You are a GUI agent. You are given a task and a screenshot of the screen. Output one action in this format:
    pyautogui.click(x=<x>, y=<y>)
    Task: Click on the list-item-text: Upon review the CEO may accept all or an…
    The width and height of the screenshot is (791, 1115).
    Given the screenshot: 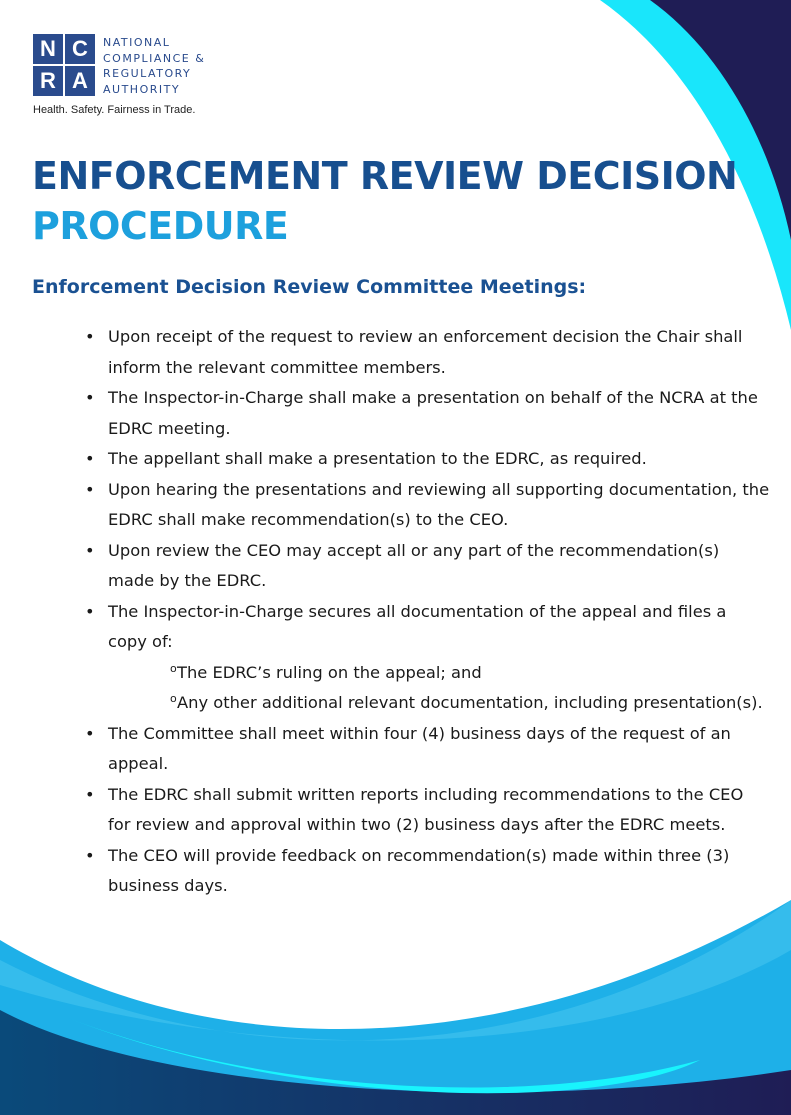 What is the action you would take?
    pyautogui.click(x=414, y=565)
    